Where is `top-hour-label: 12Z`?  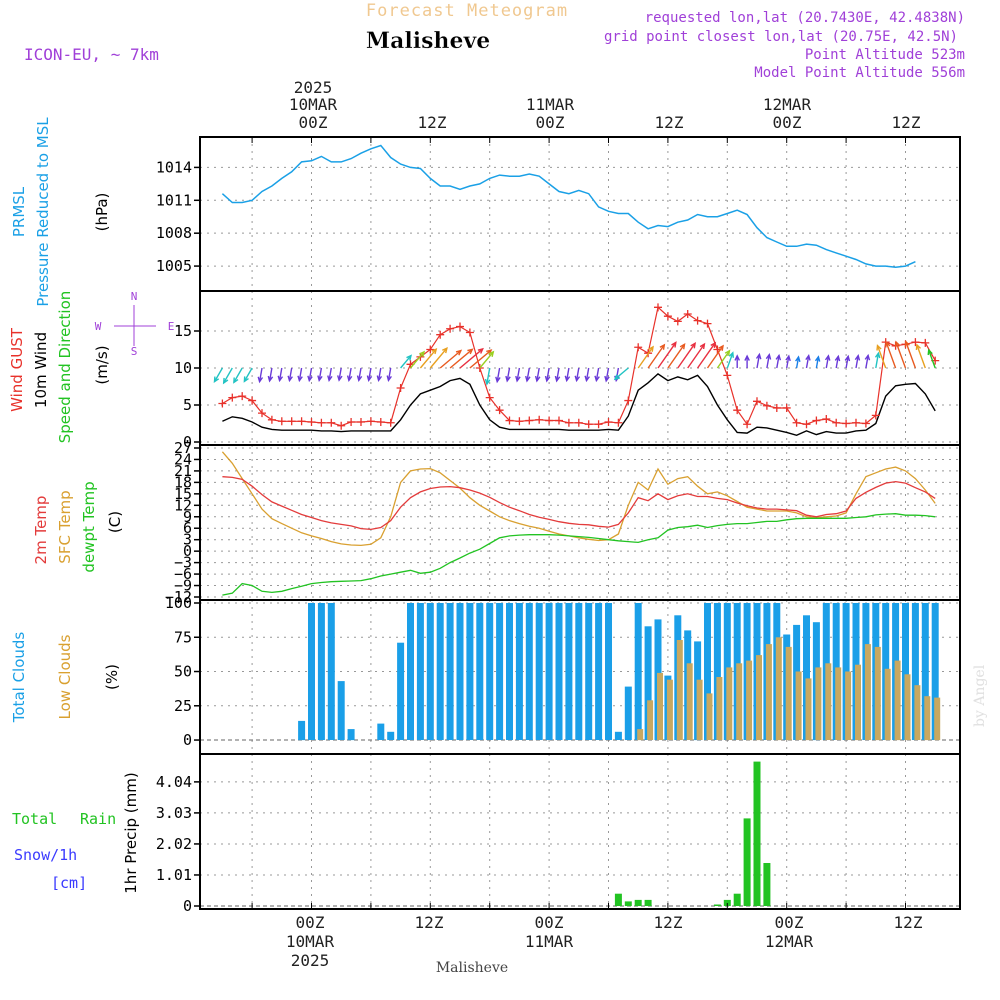 top-hour-label: 12Z is located at coordinates (432, 122).